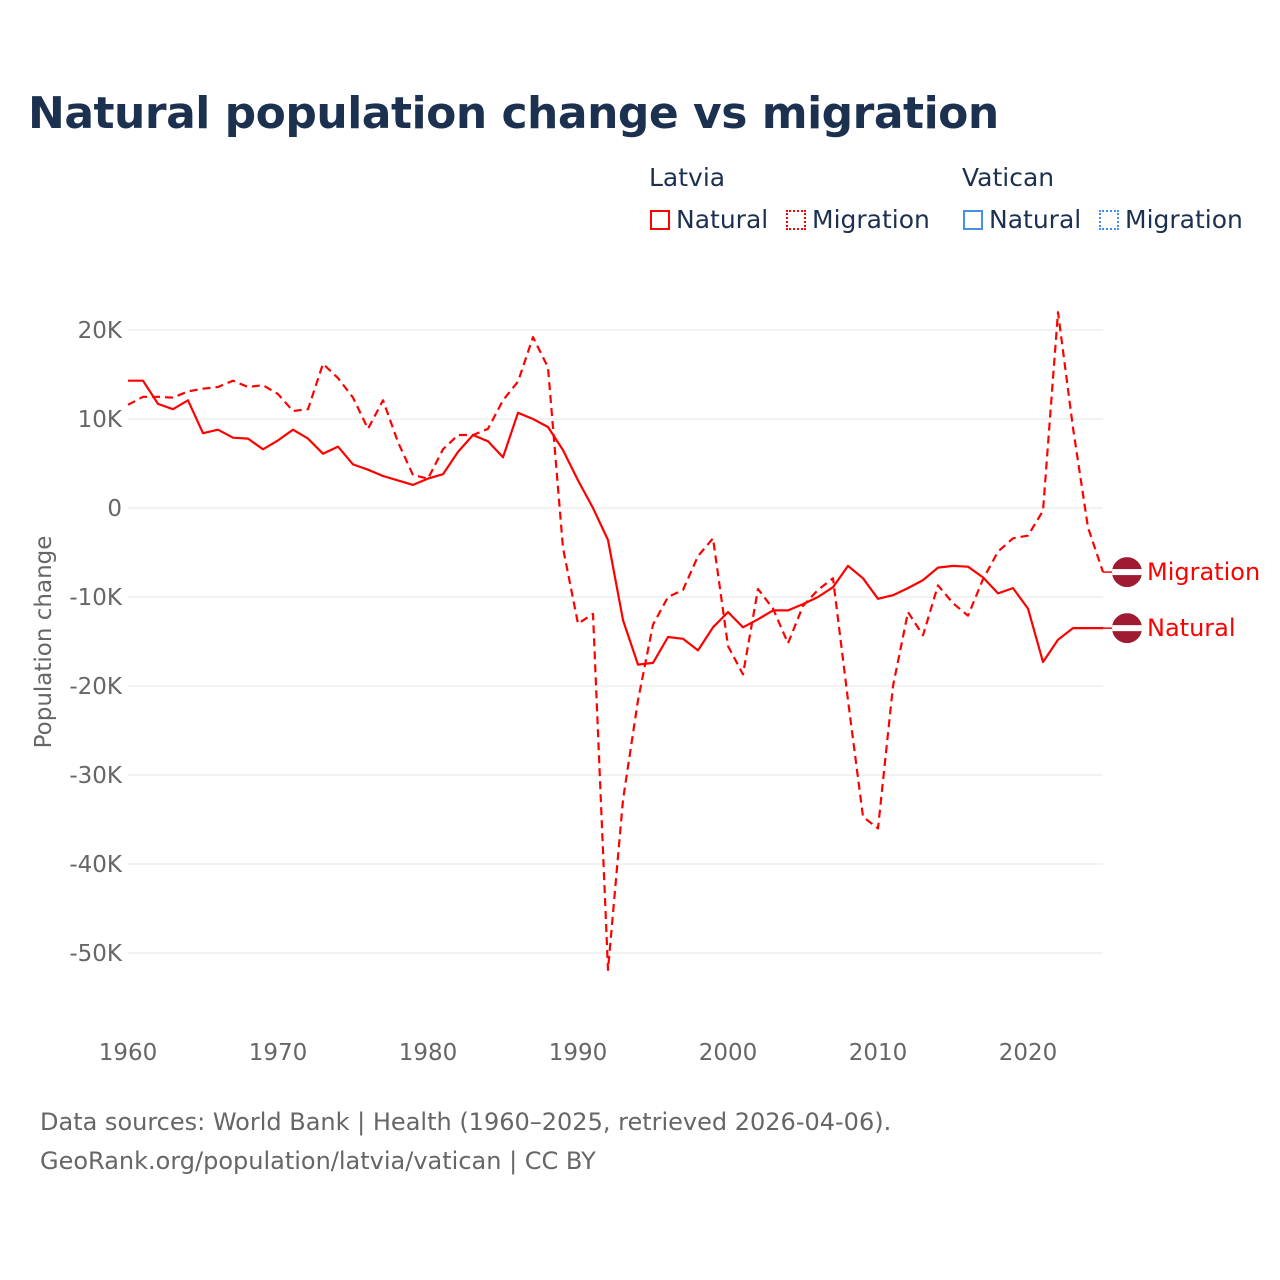  Describe the element at coordinates (709, 219) in the screenshot. I see `legend-latvia-natural: Natural` at that location.